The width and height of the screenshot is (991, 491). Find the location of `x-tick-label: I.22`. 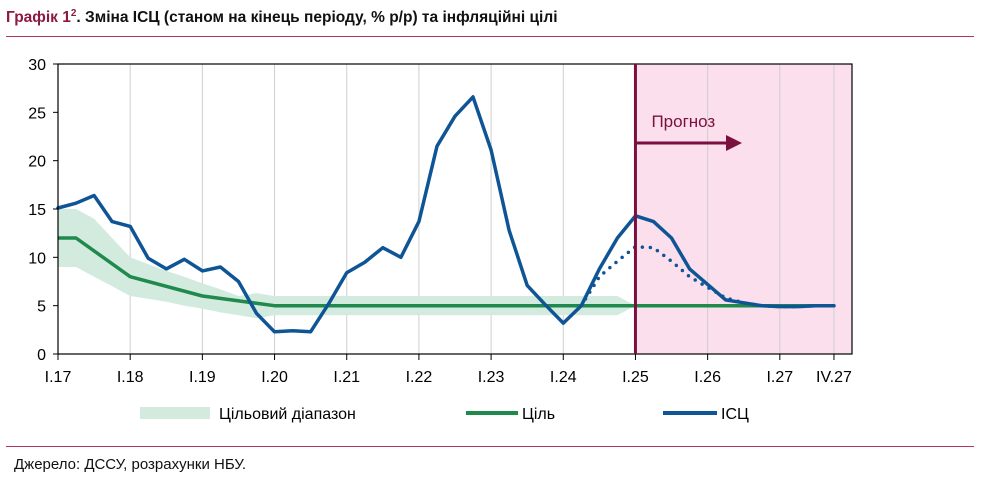

x-tick-label: I.22 is located at coordinates (419, 377).